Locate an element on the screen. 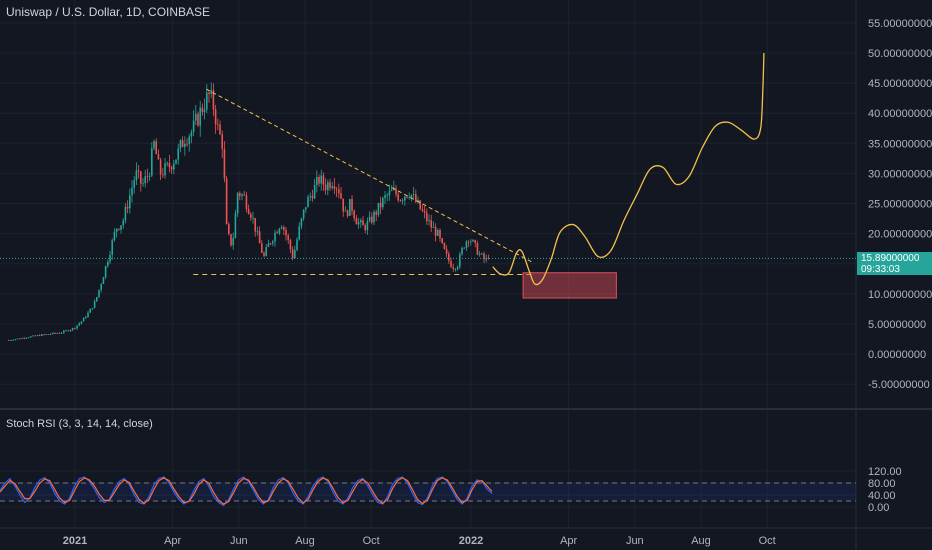  price-tick-label: 45.00000000 is located at coordinates (900, 84).